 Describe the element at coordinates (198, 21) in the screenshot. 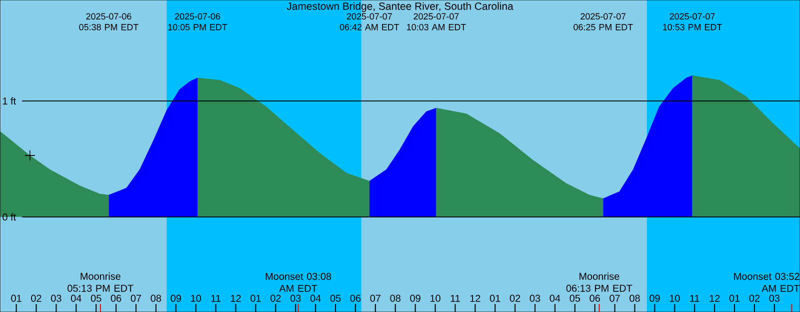

I see `annotation: 2025-07-06 10:05 PM EDT` at that location.